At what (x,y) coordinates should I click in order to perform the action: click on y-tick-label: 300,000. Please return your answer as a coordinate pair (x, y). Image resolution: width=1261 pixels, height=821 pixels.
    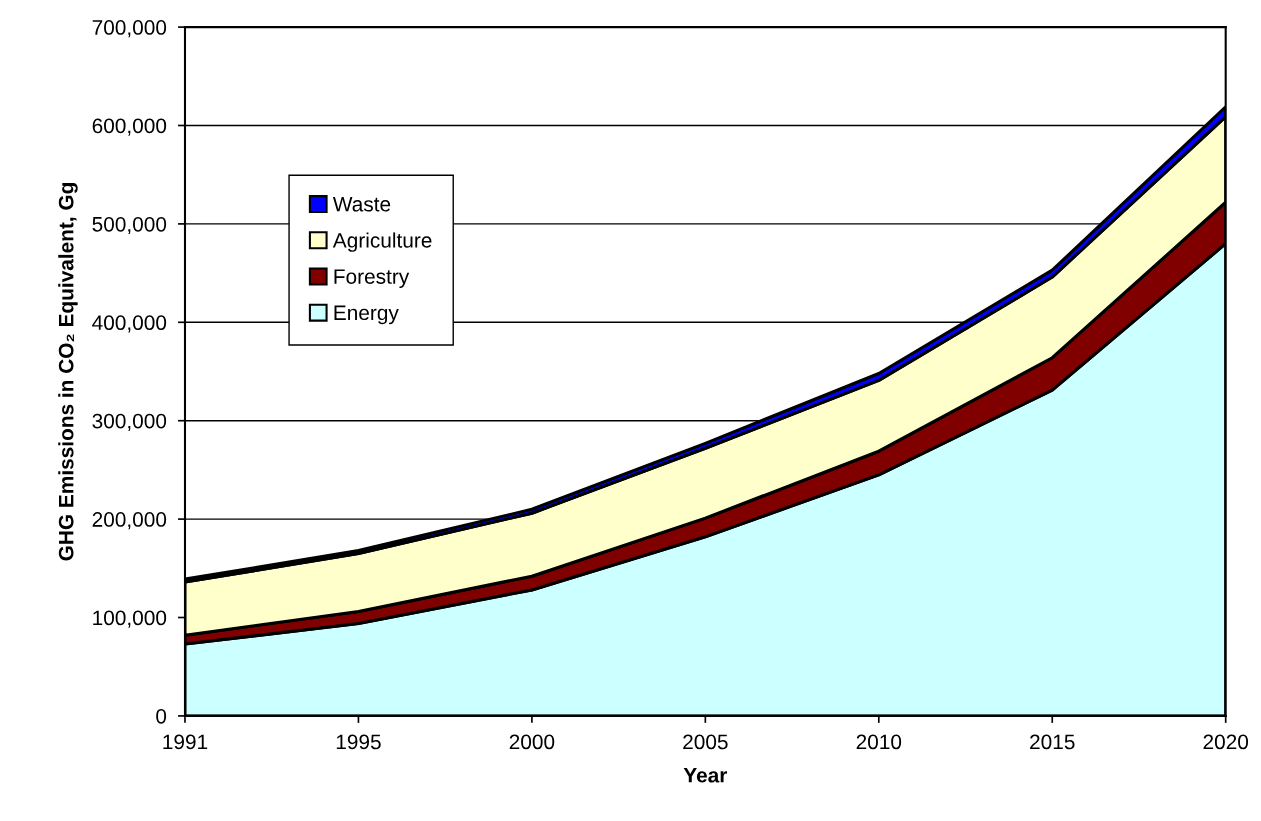
    Looking at the image, I should click on (129, 422).